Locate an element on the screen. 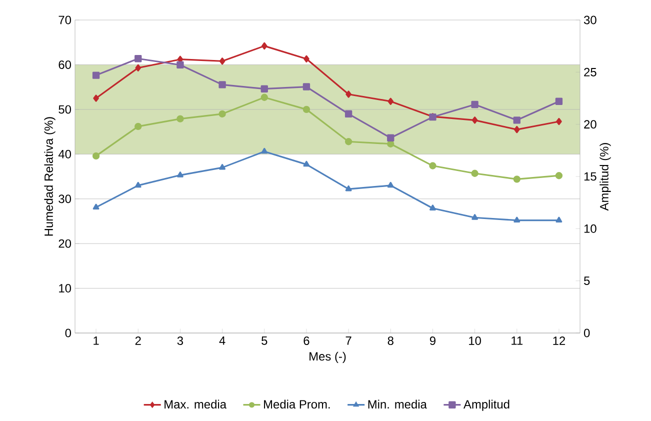 This screenshot has width=651, height=421. x-axis-title: Mes (-) is located at coordinates (328, 357).